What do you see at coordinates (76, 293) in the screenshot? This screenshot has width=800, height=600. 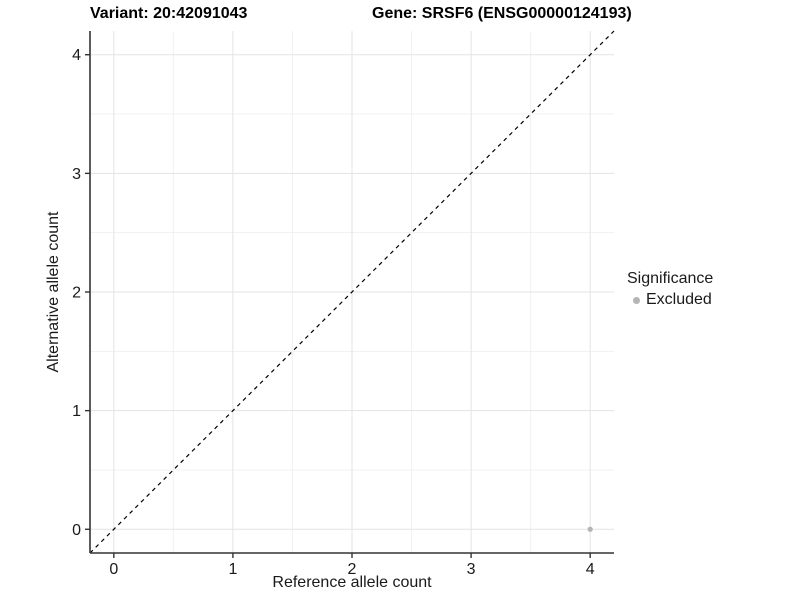 I see `y-tick-label: 2` at bounding box center [76, 293].